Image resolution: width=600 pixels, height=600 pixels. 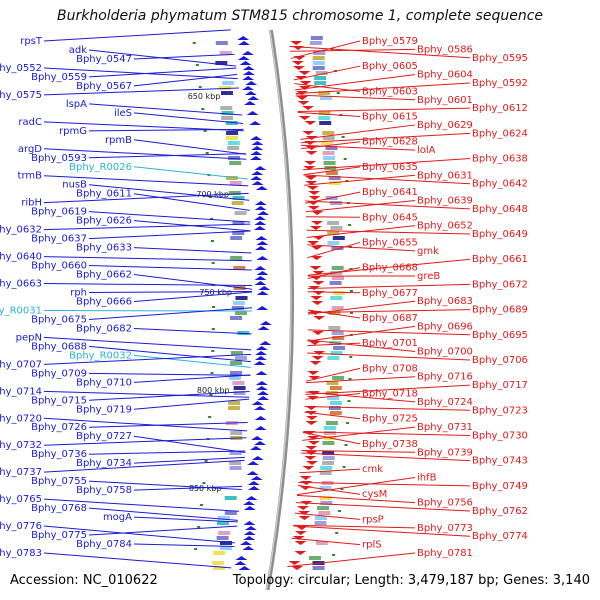 I want to click on gene-label: rpsP, so click(x=373, y=519).